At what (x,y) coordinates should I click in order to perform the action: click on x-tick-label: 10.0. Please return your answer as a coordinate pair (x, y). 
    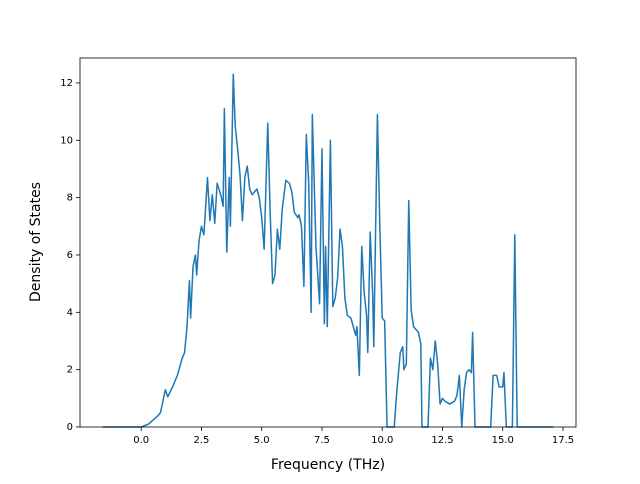
    Looking at the image, I should click on (382, 440).